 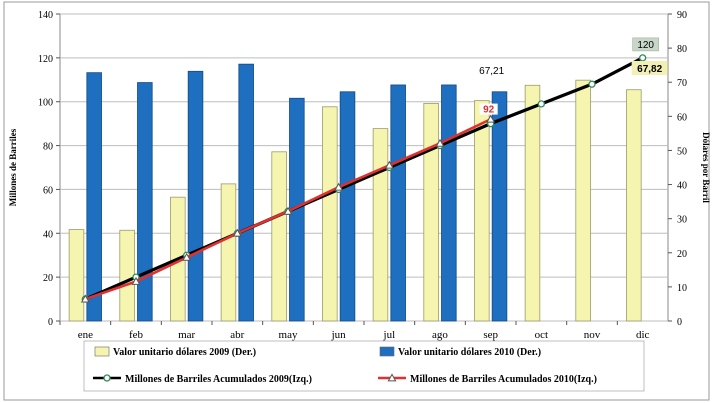 What do you see at coordinates (48, 190) in the screenshot?
I see `y-left-tick-label: 60` at bounding box center [48, 190].